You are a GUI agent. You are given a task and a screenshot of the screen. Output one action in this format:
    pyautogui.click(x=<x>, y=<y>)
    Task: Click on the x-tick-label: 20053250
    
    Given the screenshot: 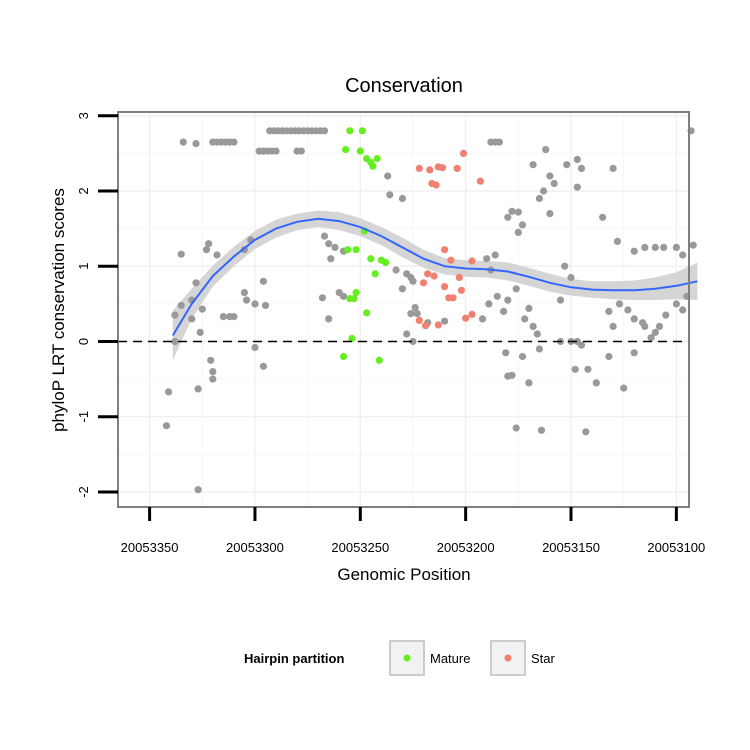 What is the action you would take?
    pyautogui.click(x=360, y=547)
    